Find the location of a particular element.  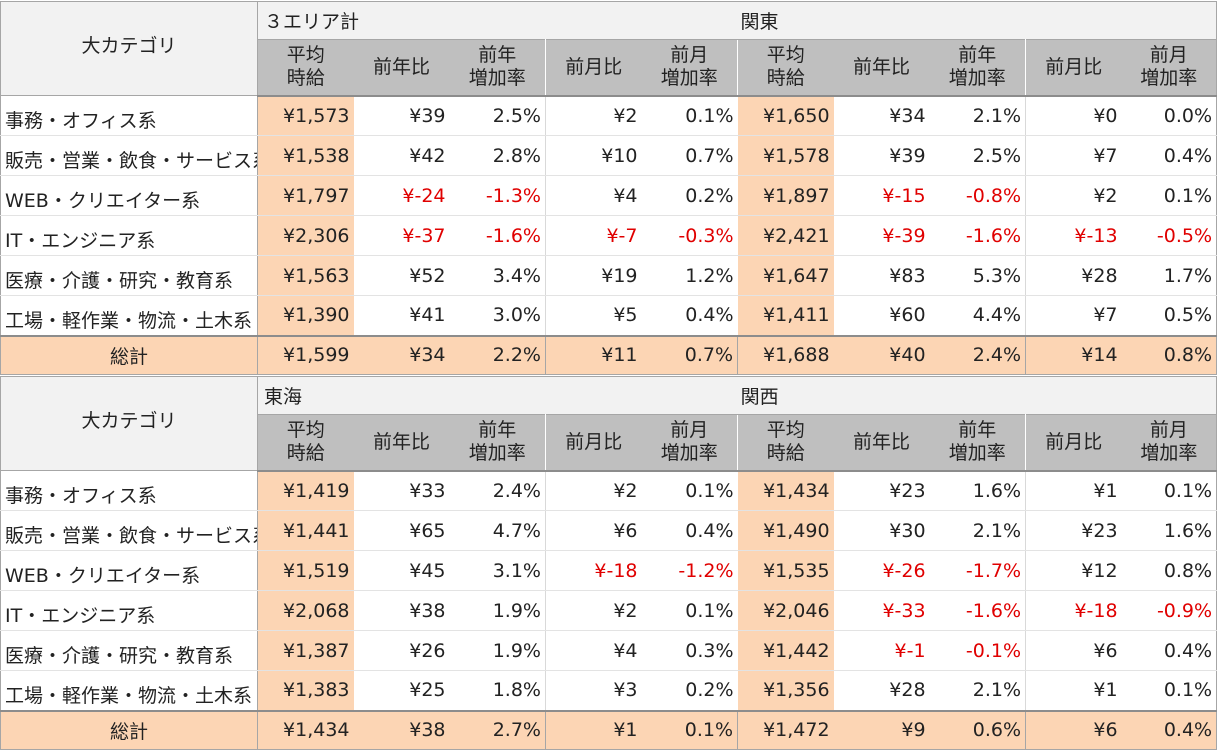

value-cell-yoy-diff: ¥38 is located at coordinates (401, 610).